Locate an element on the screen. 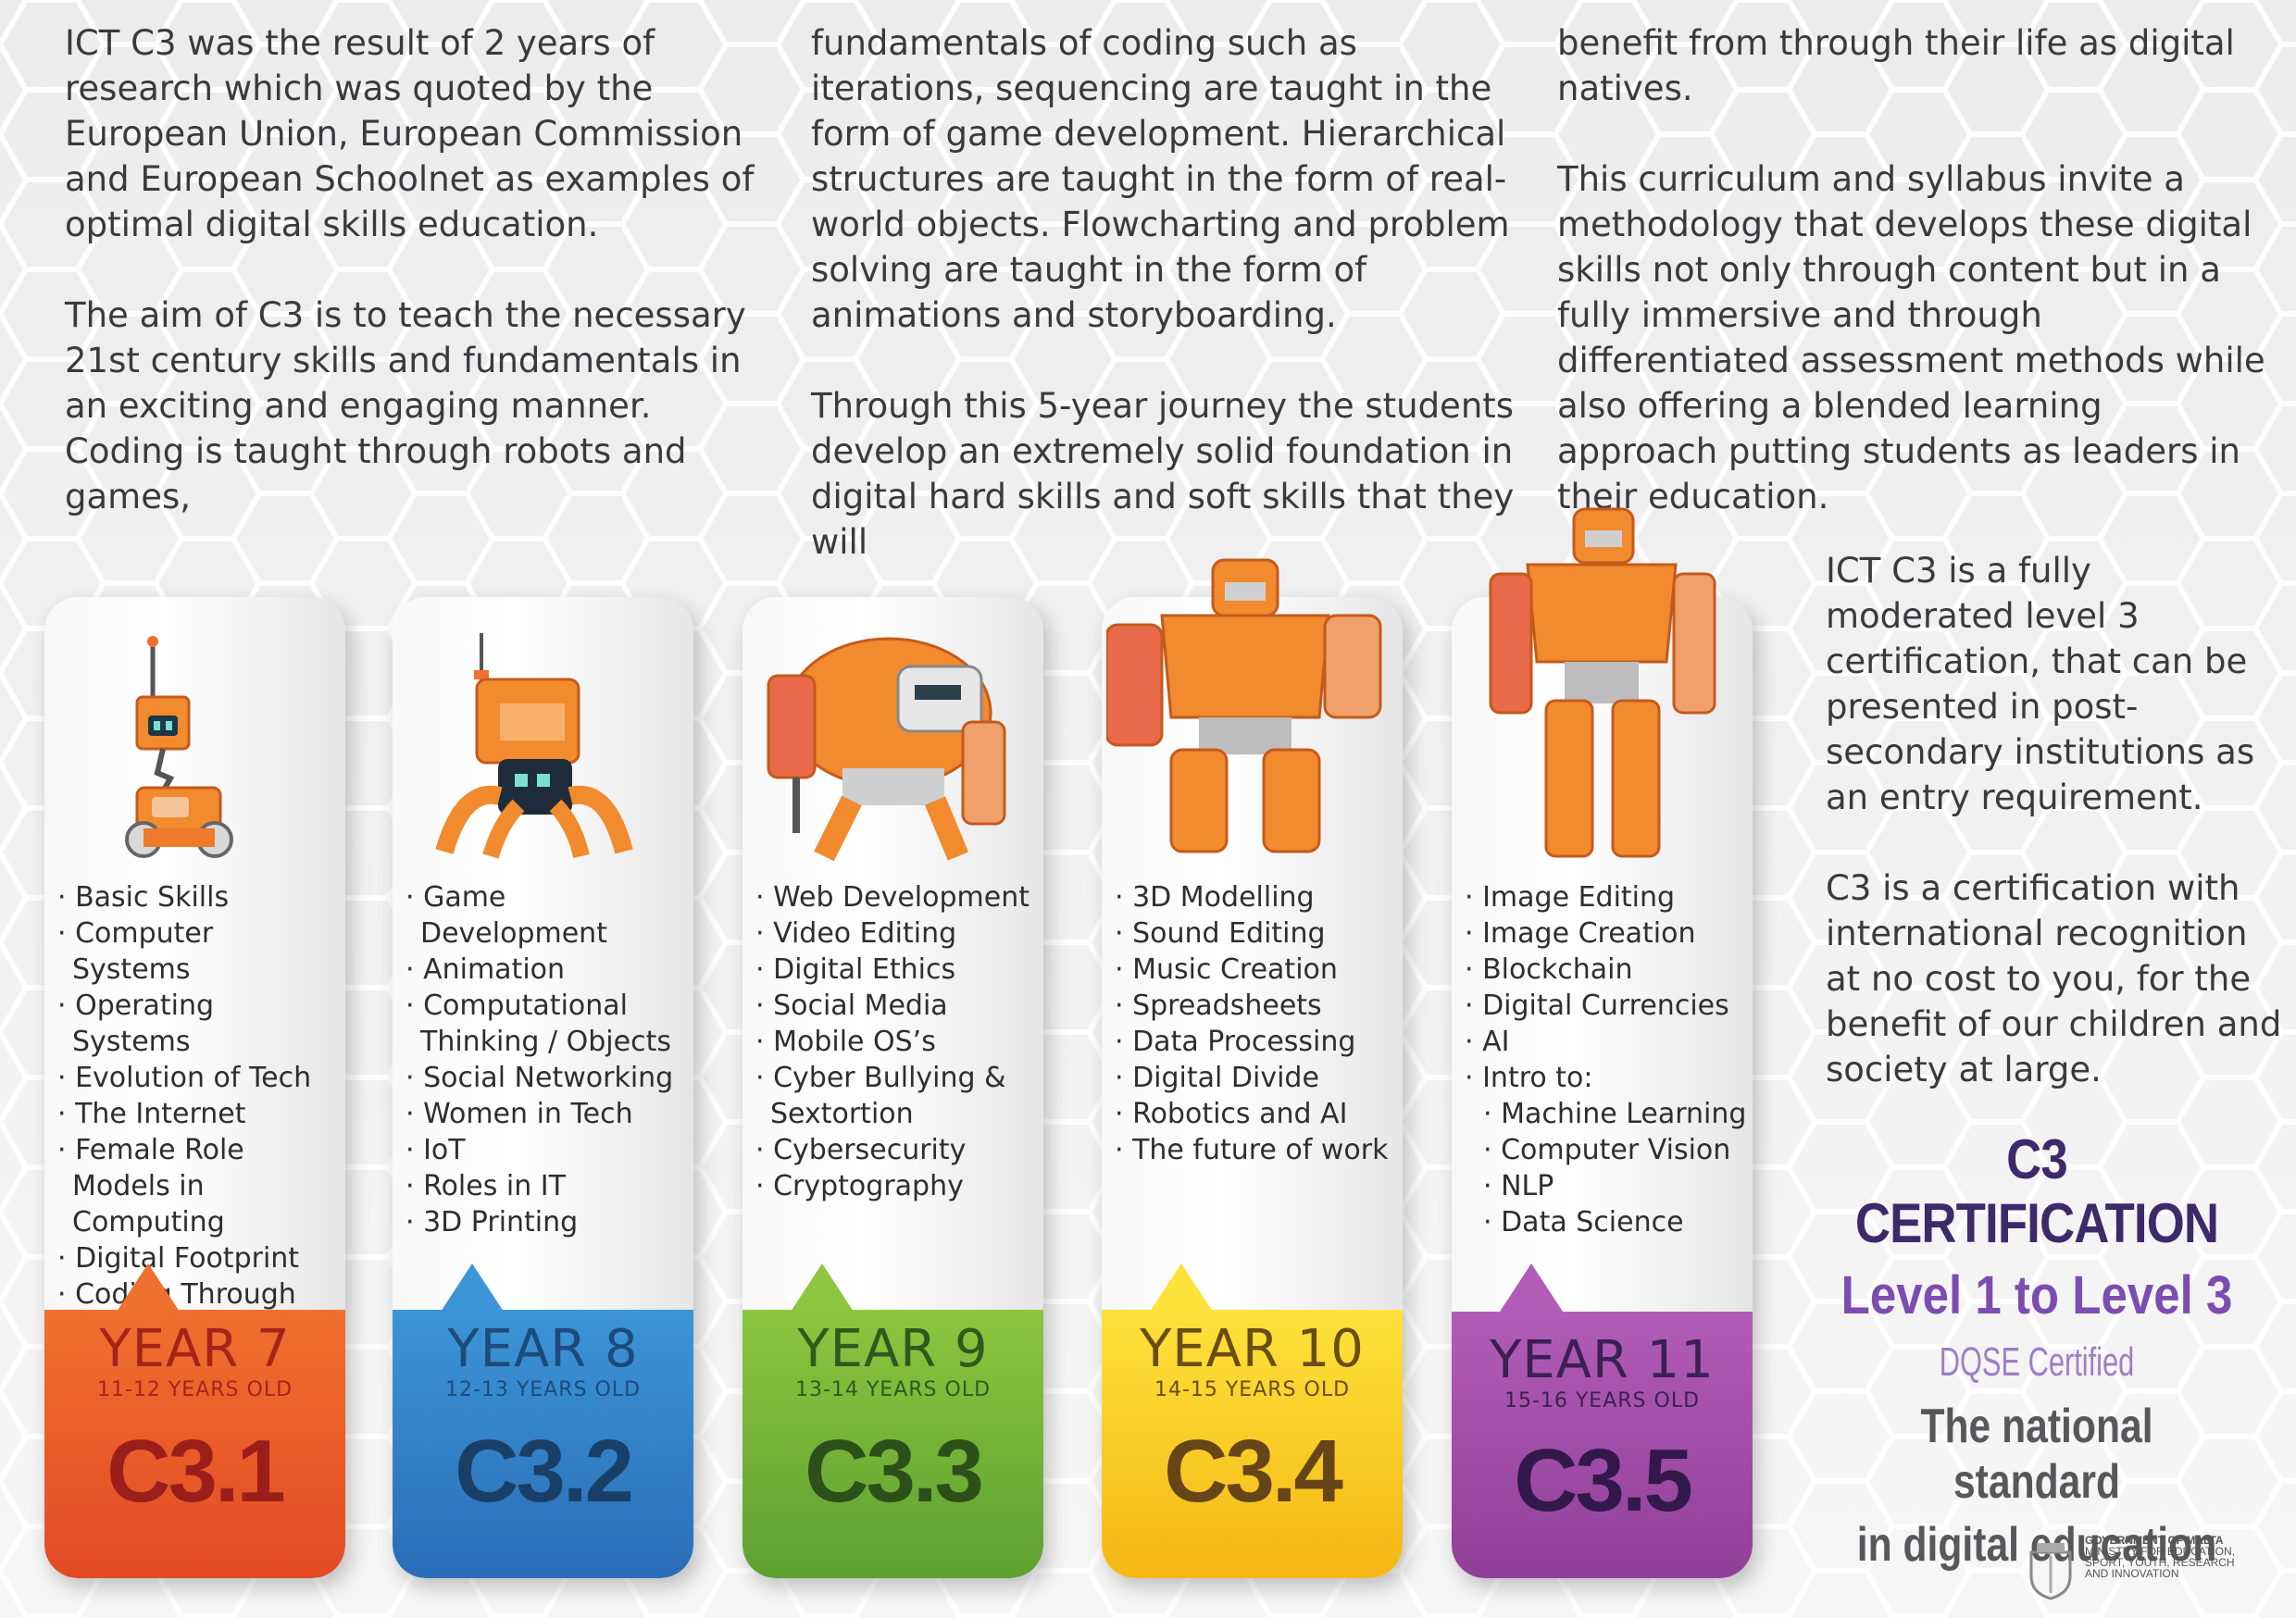 Image resolution: width=2296 pixels, height=1618 pixels. course-code: C3.3 is located at coordinates (894, 1471).